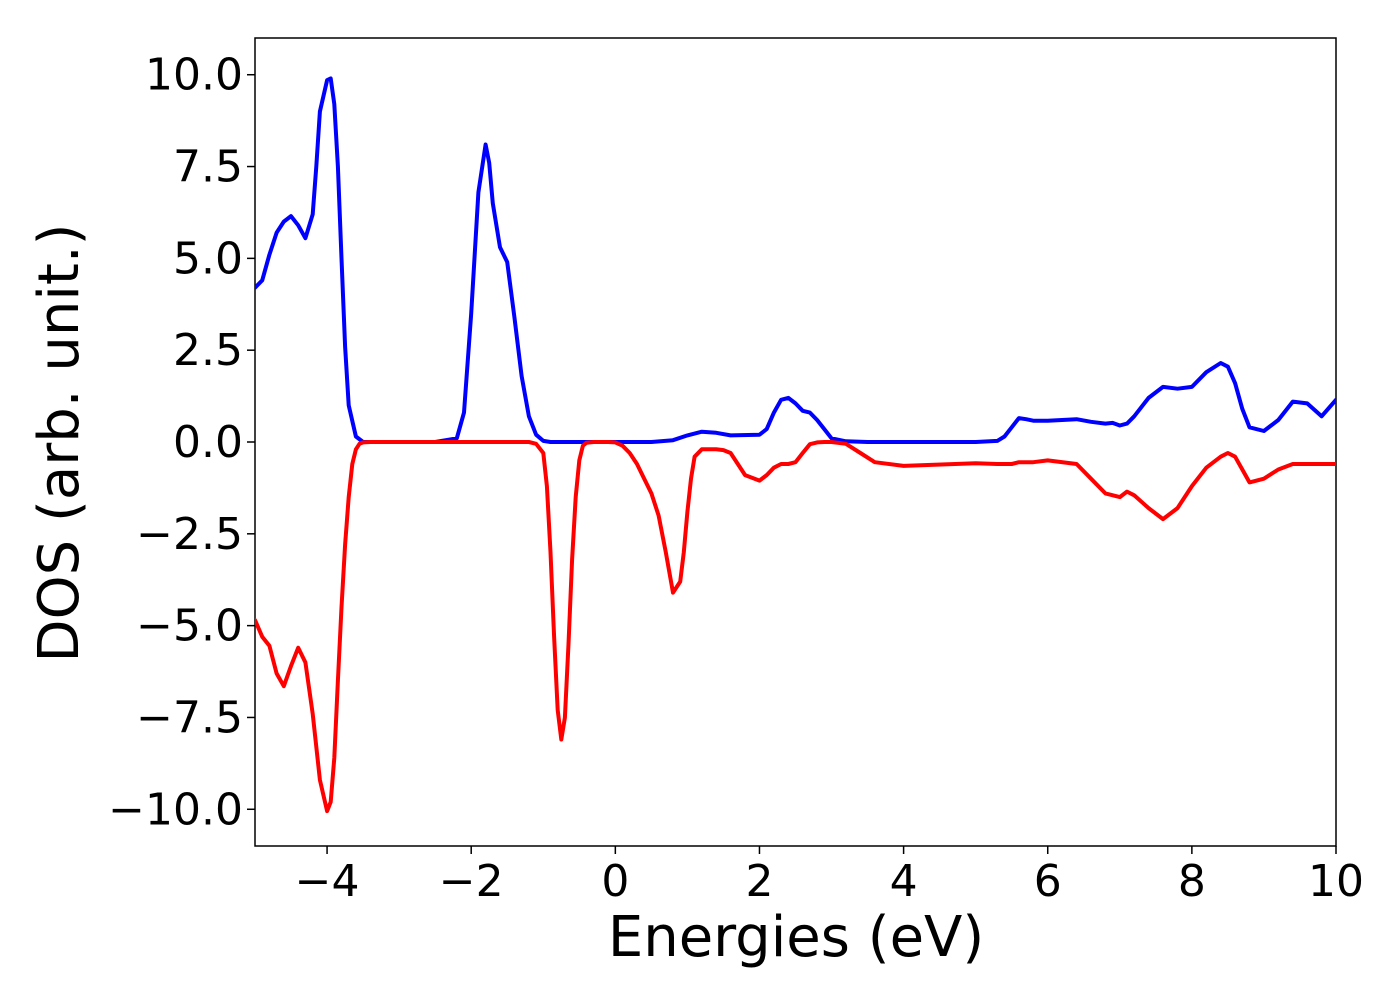  I want to click on y-axis-label: DOS (arb. unit.), so click(59, 442).